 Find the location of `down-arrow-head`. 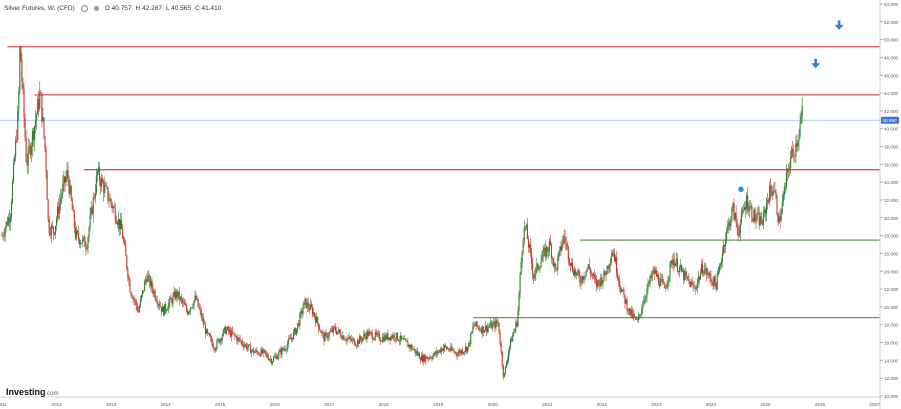

down-arrow-head is located at coordinates (816, 66).